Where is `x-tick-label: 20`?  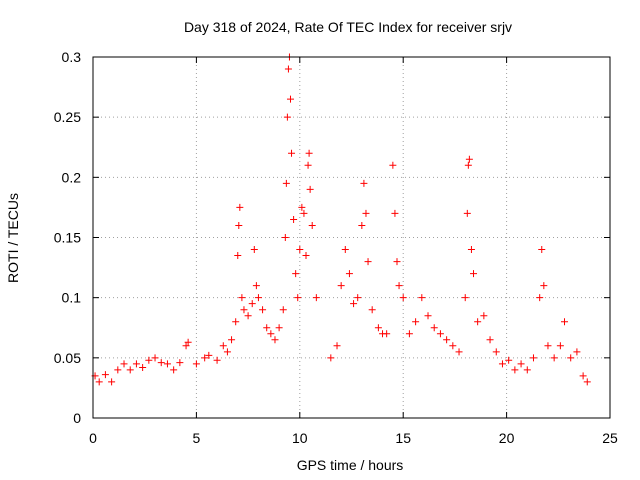 x-tick-label: 20 is located at coordinates (507, 438).